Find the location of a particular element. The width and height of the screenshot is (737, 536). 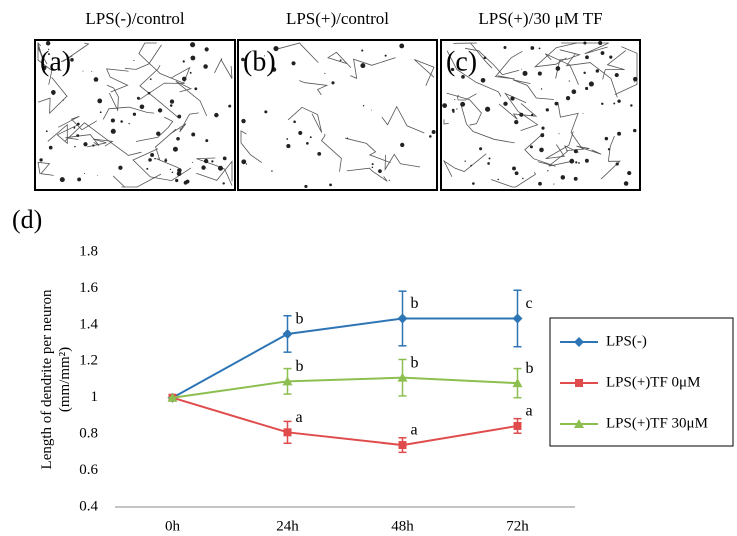

y-tick-label: 0.4 is located at coordinates (88, 506).